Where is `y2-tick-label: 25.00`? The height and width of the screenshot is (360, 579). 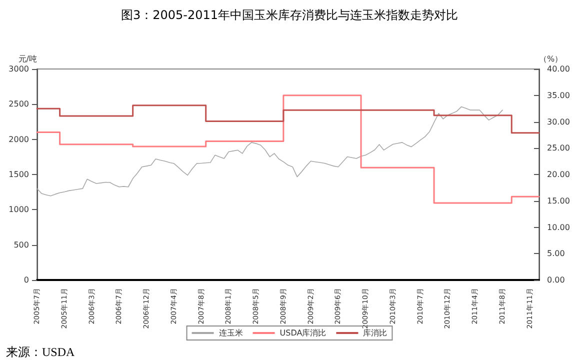 y2-tick-label: 25.00 is located at coordinates (558, 148).